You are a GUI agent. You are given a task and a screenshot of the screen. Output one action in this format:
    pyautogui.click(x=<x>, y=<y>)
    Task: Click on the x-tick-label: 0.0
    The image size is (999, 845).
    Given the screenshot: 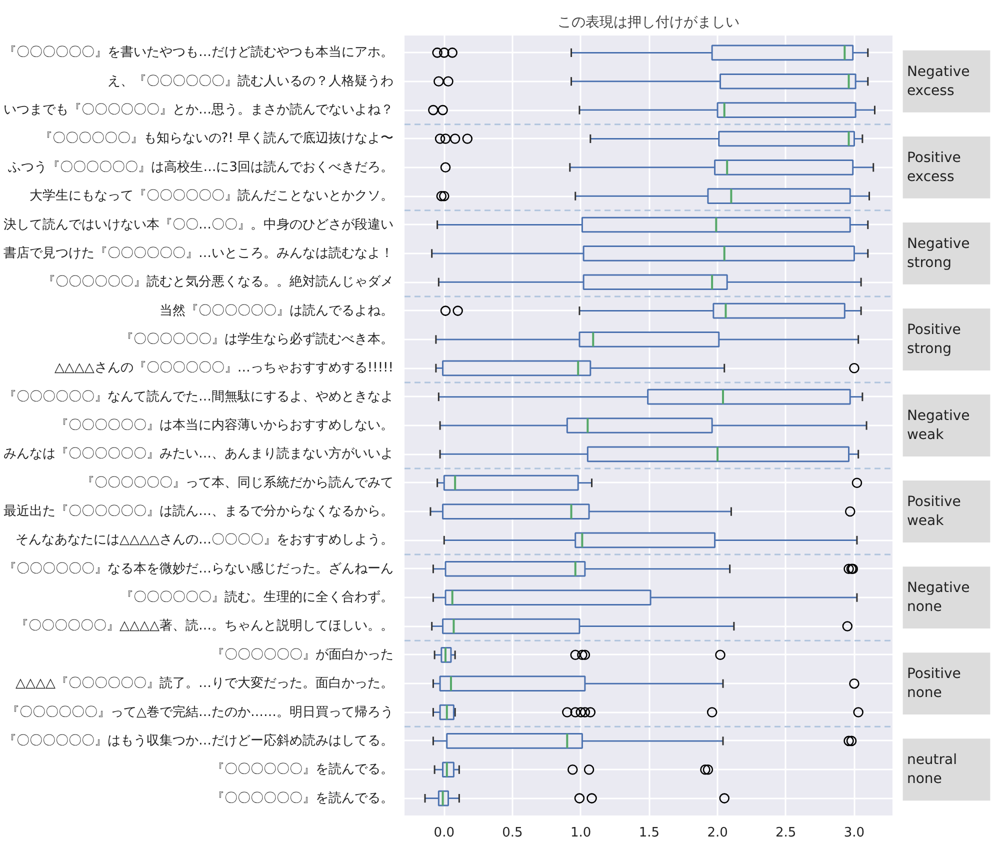 What is the action you would take?
    pyautogui.click(x=444, y=833)
    